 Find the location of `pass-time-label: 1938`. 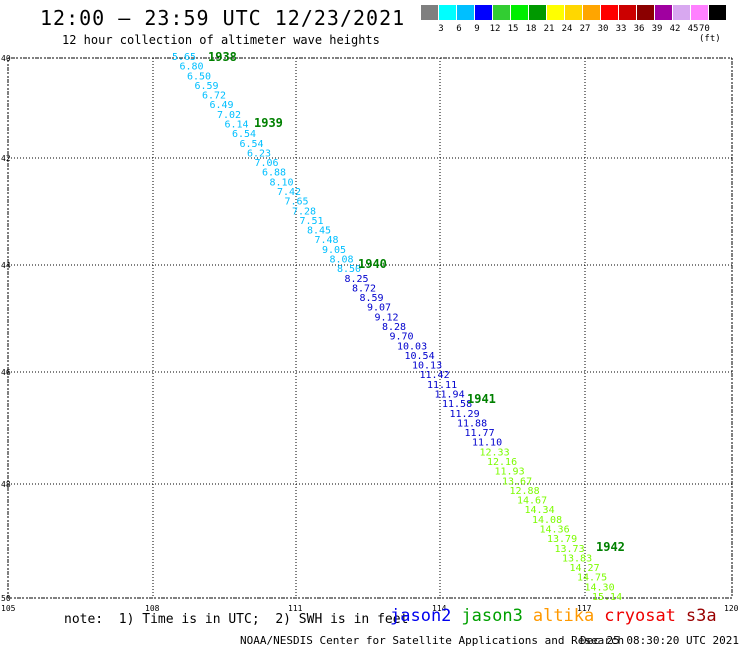

pass-time-label: 1938 is located at coordinates (222, 57).